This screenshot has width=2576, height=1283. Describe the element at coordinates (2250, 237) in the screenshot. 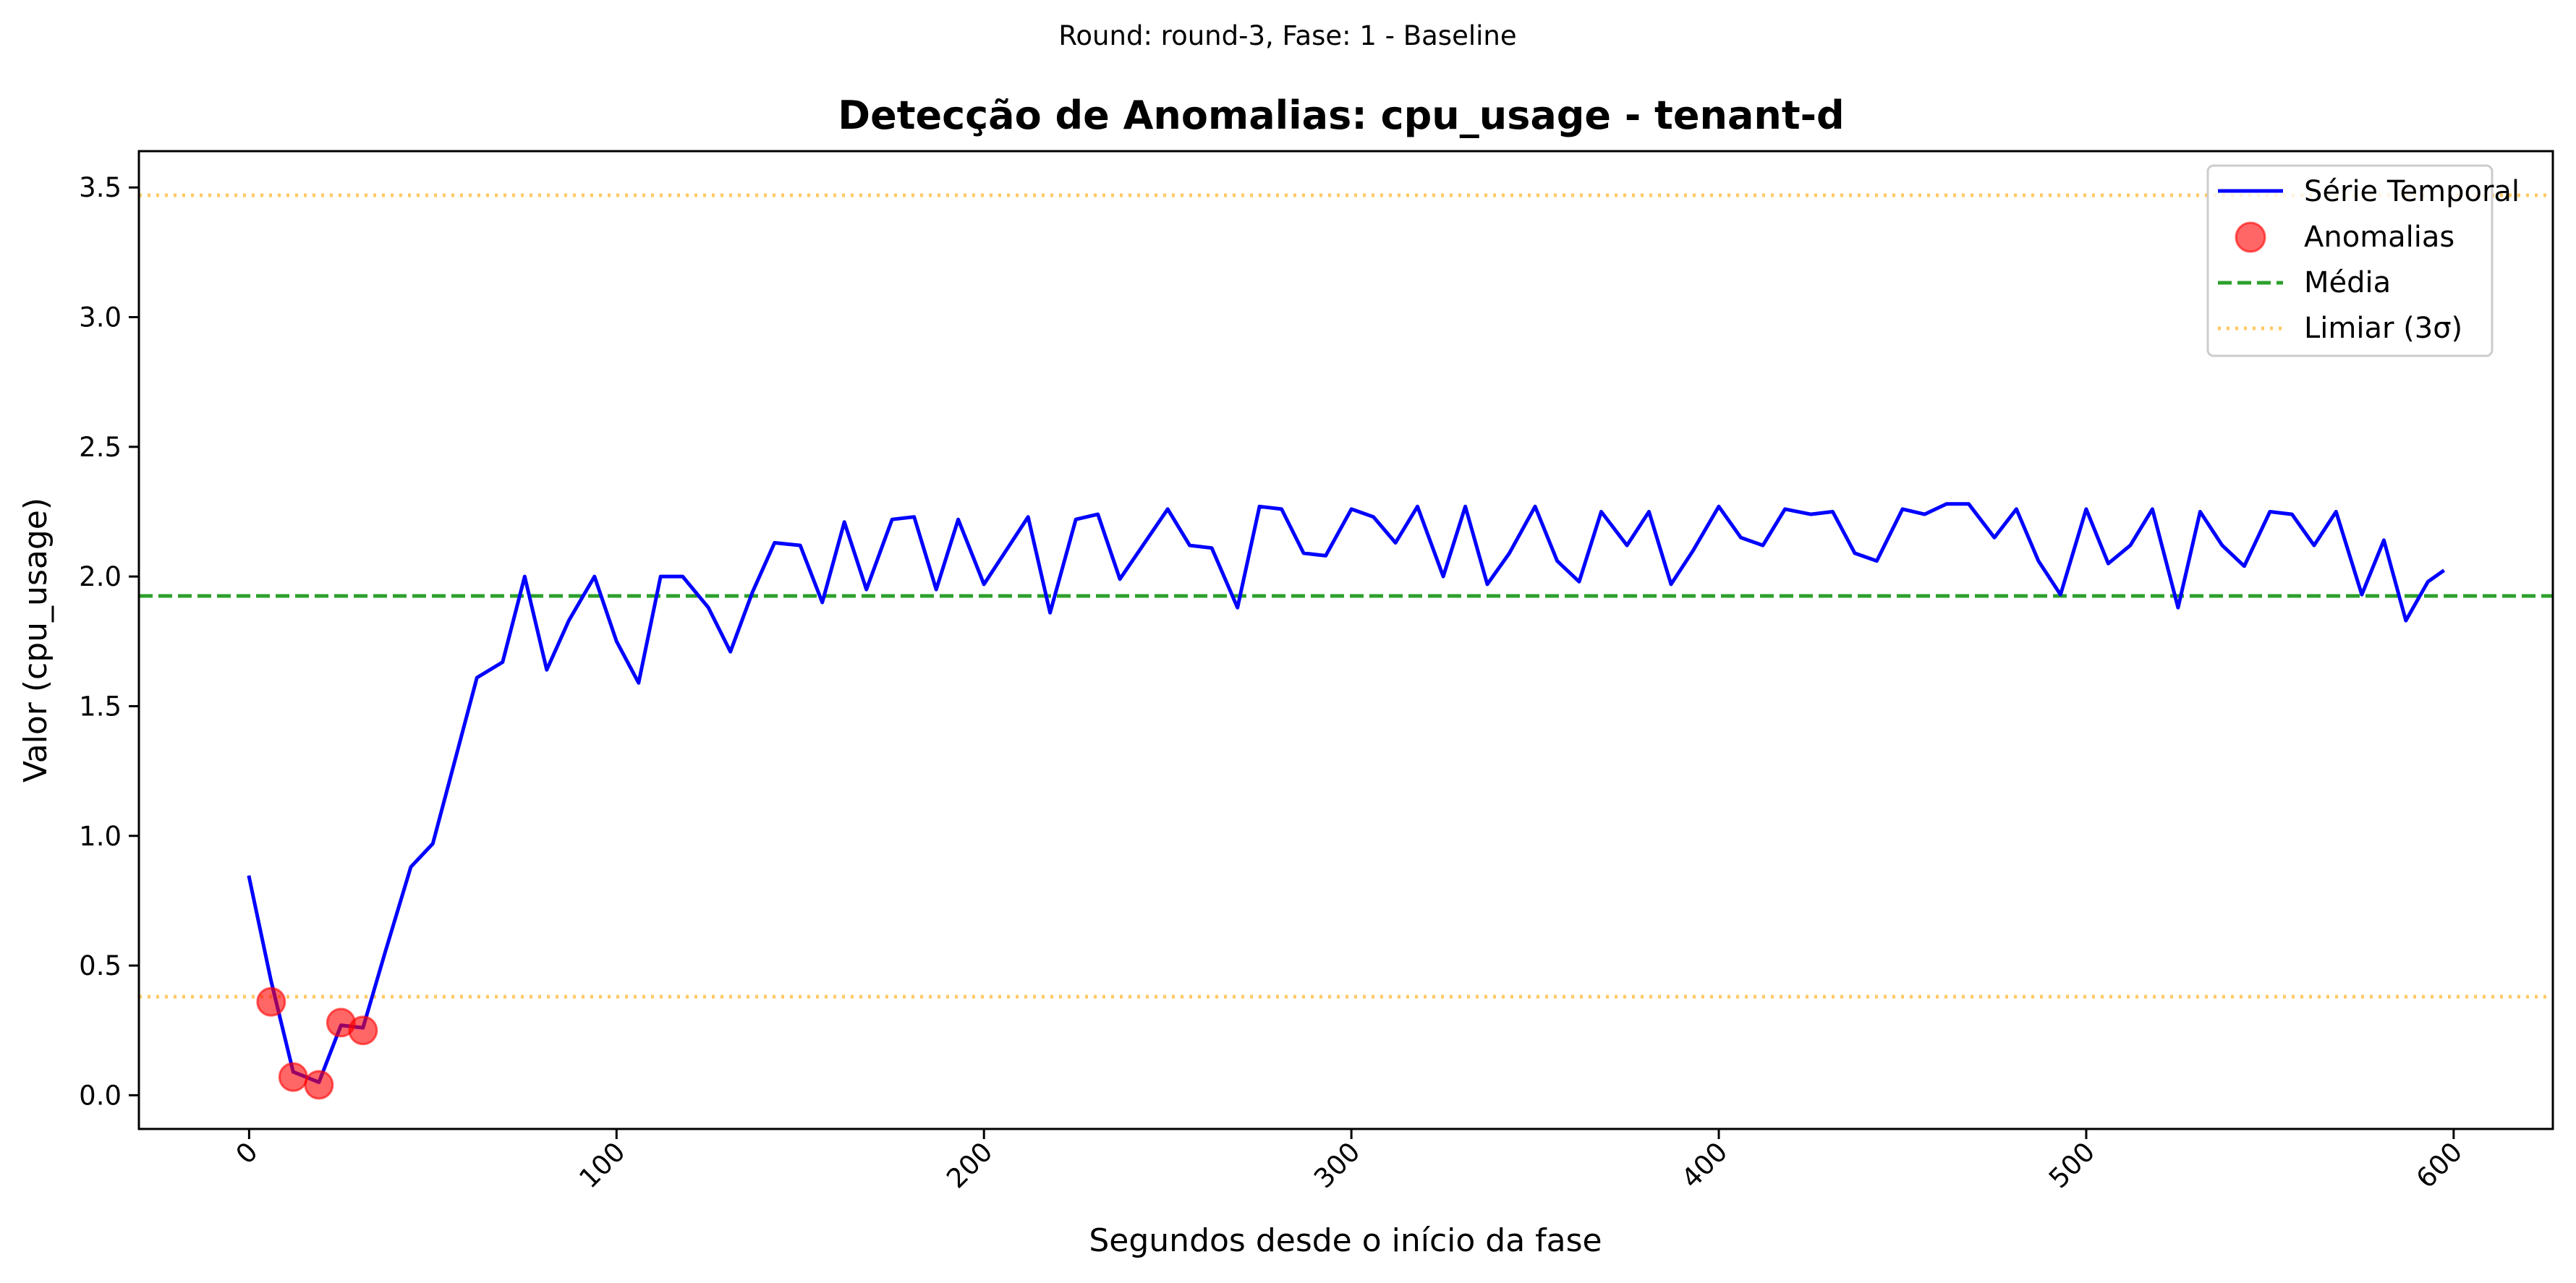

I see `legend-anomaly-swatch` at that location.